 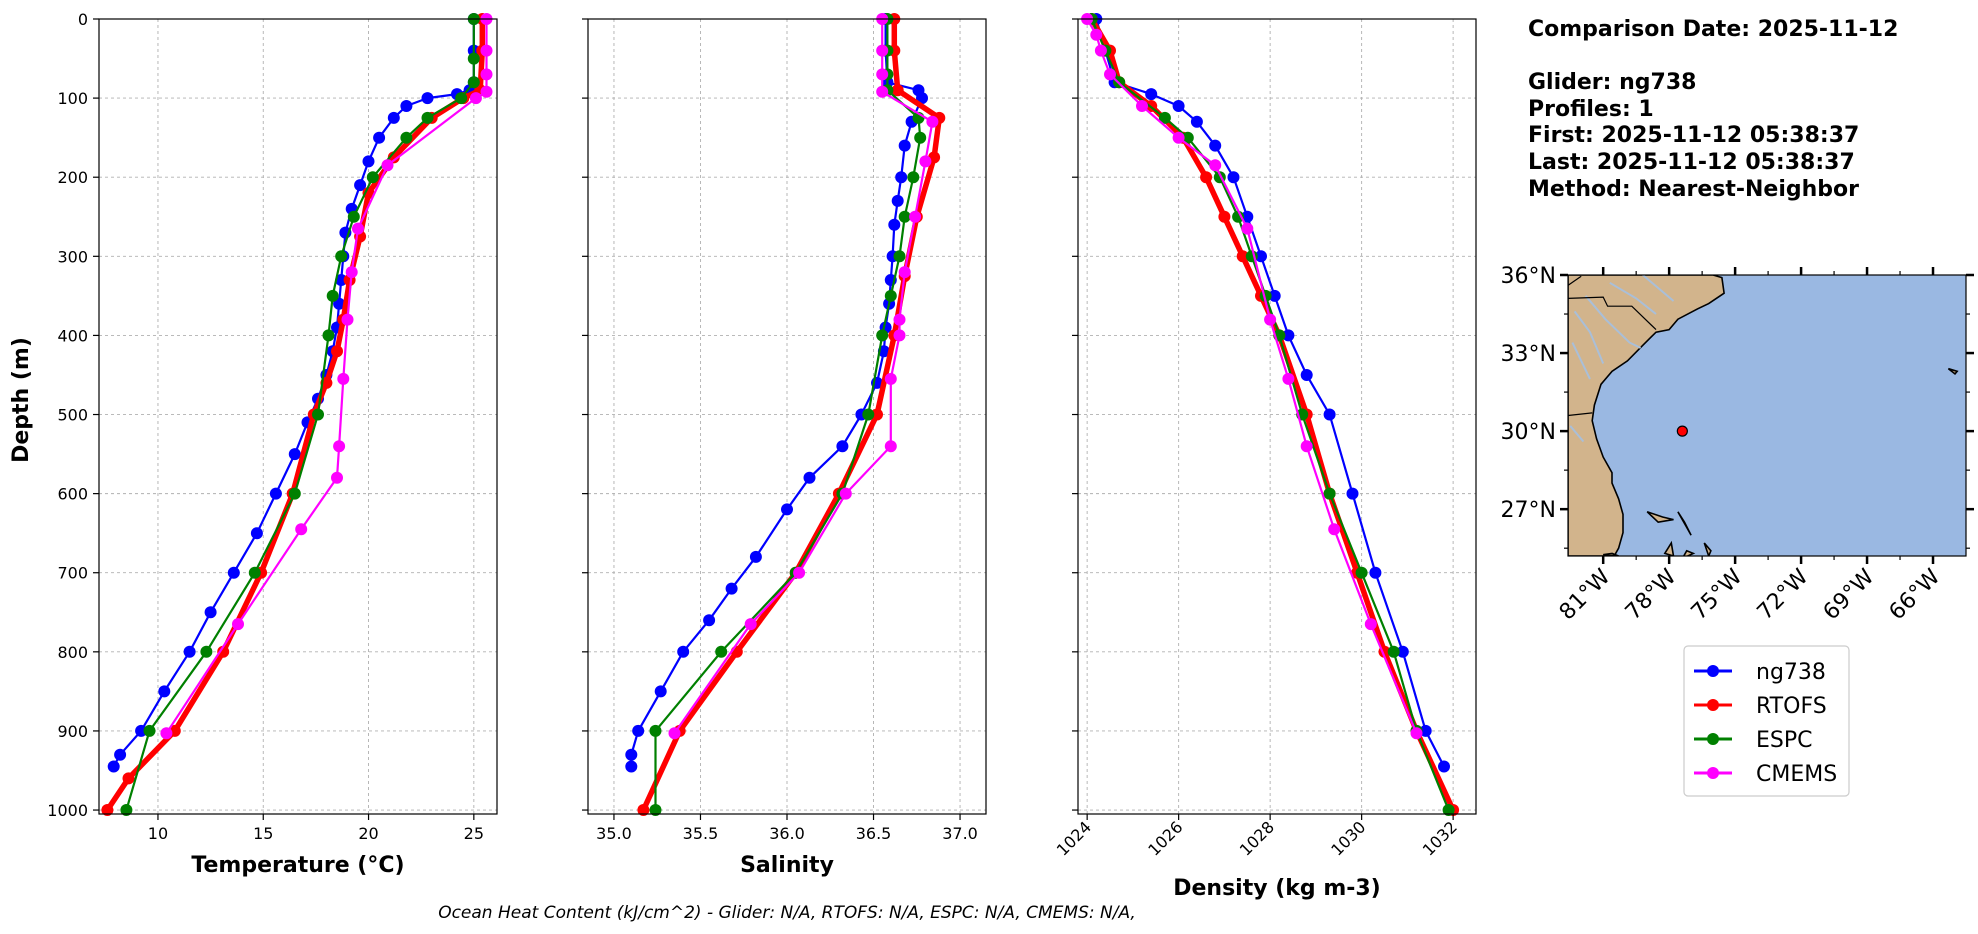 What do you see at coordinates (72, 494) in the screenshot?
I see `y-tick-label: 600` at bounding box center [72, 494].